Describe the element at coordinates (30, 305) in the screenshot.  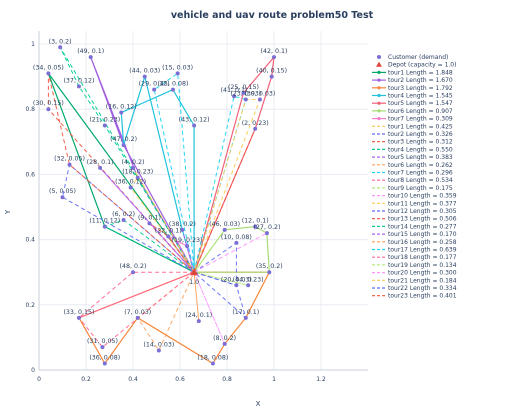
I see `y-tick-label: 0.2` at that location.